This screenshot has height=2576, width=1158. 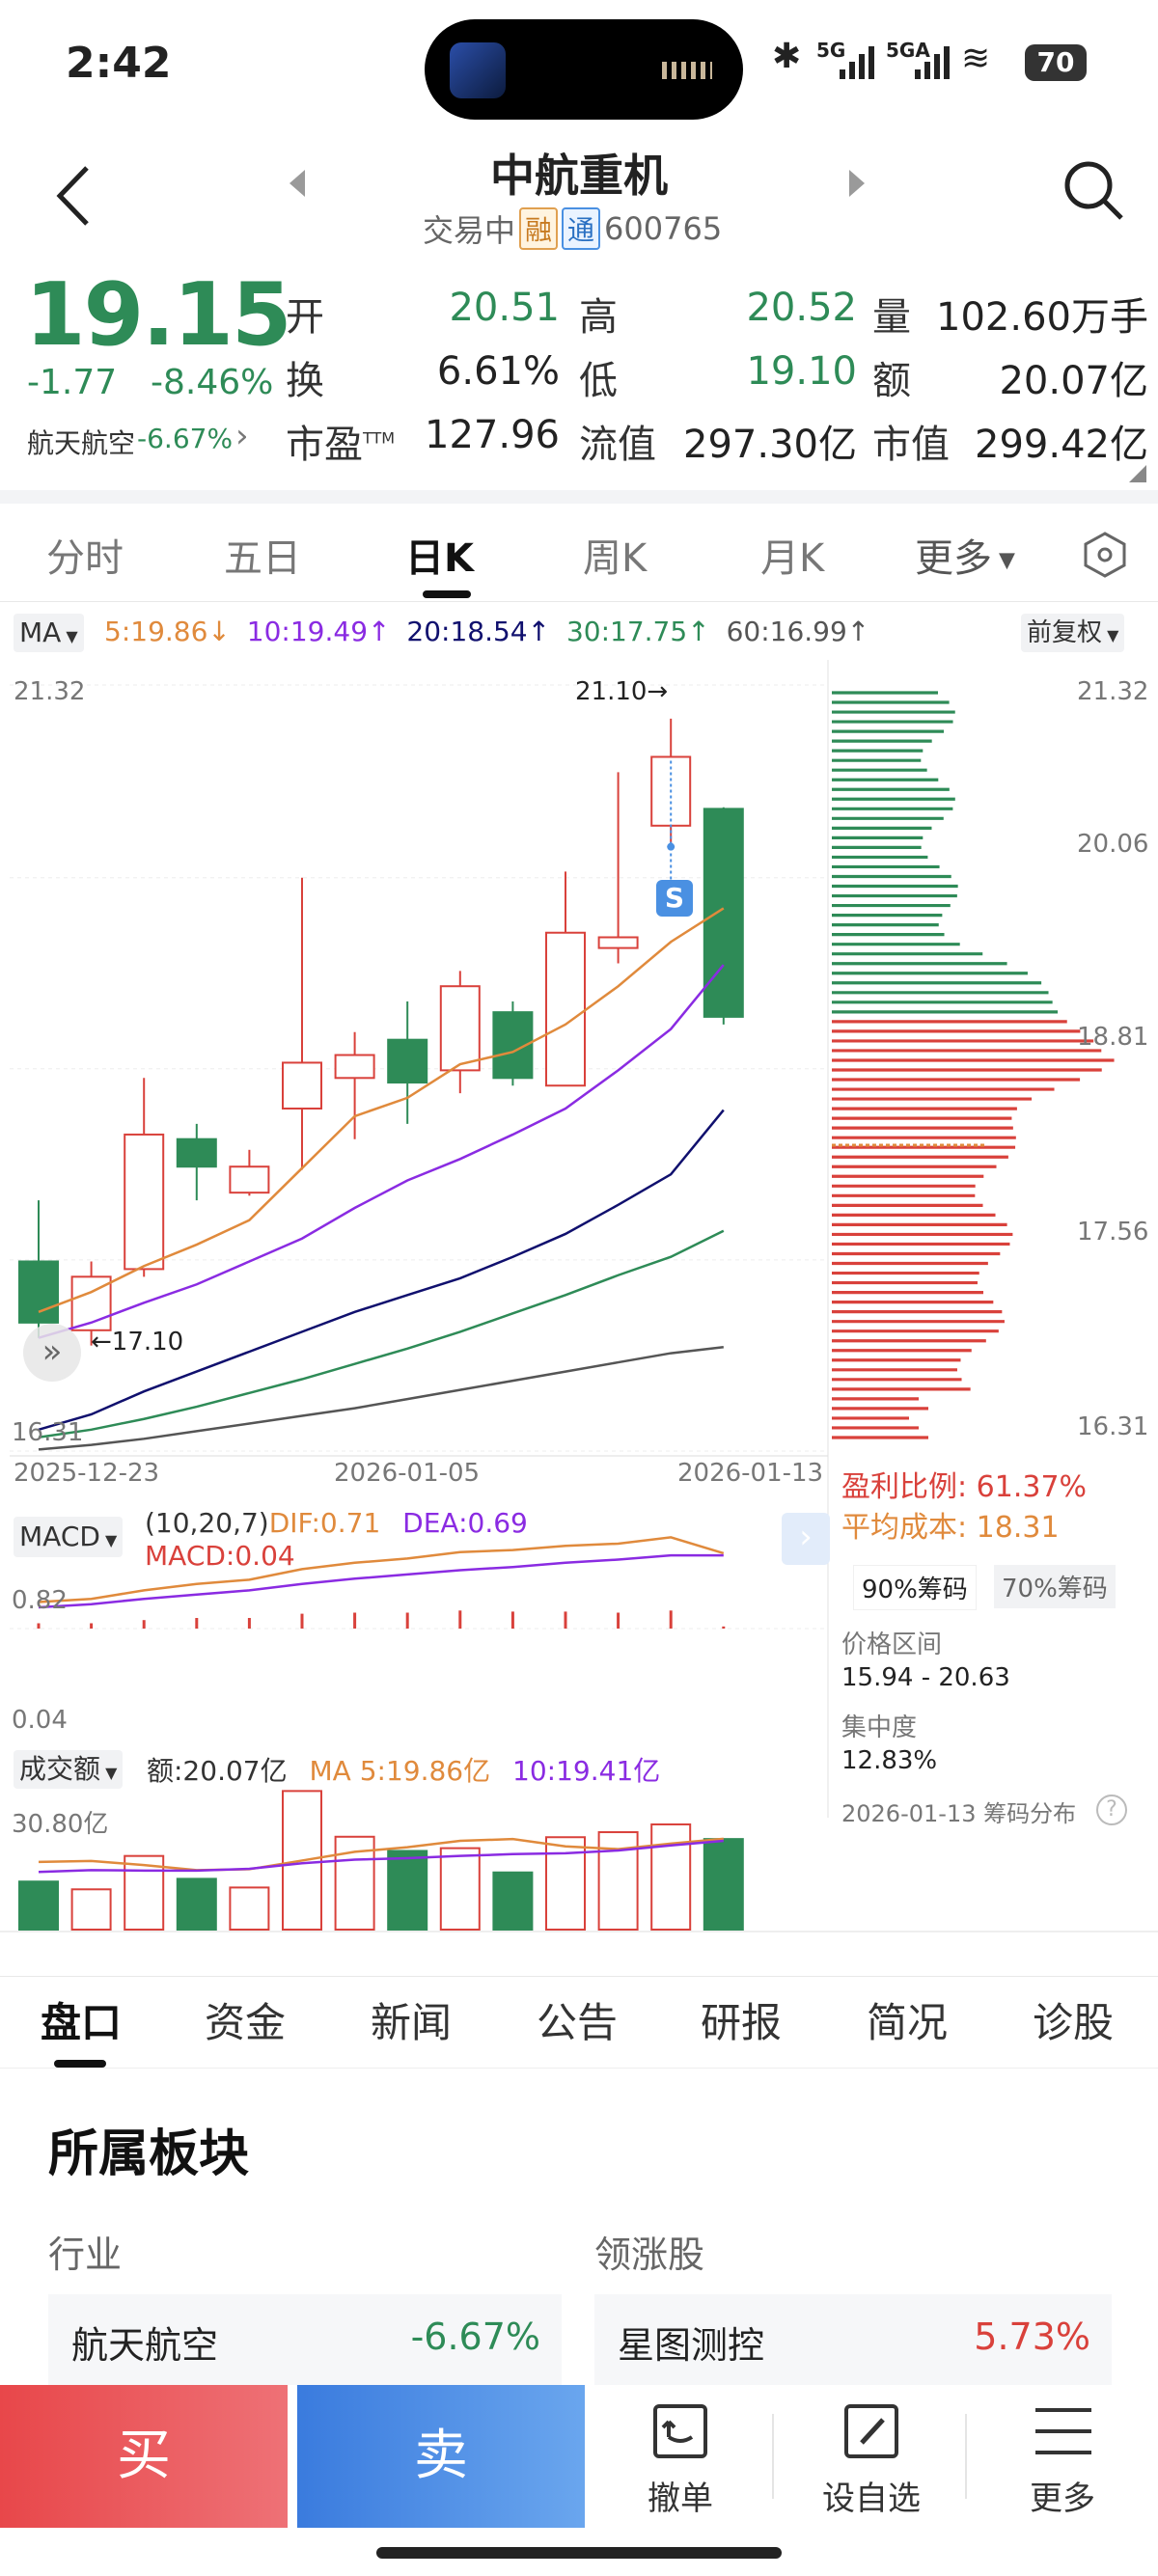 What do you see at coordinates (1105, 555) in the screenshot?
I see `settings-hexagon-icon` at bounding box center [1105, 555].